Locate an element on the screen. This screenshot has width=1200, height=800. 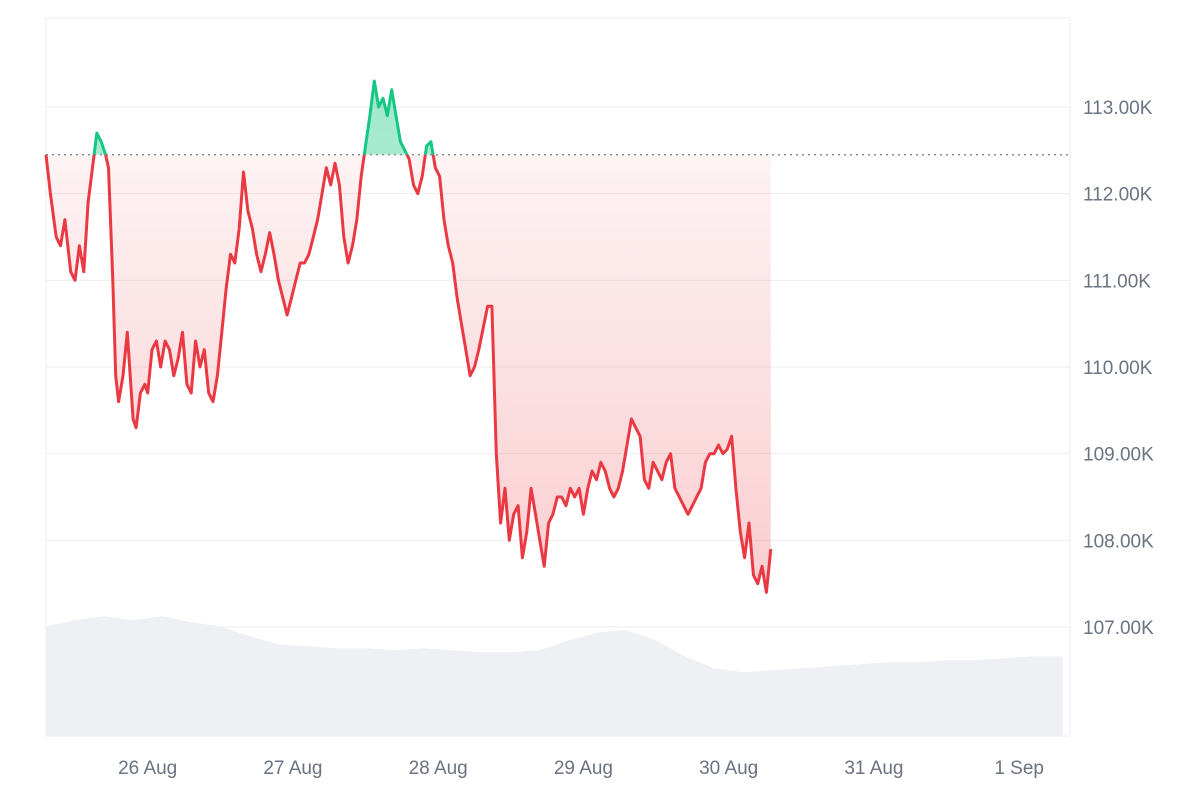
y-tick-label: 113.00K is located at coordinates (1118, 108).